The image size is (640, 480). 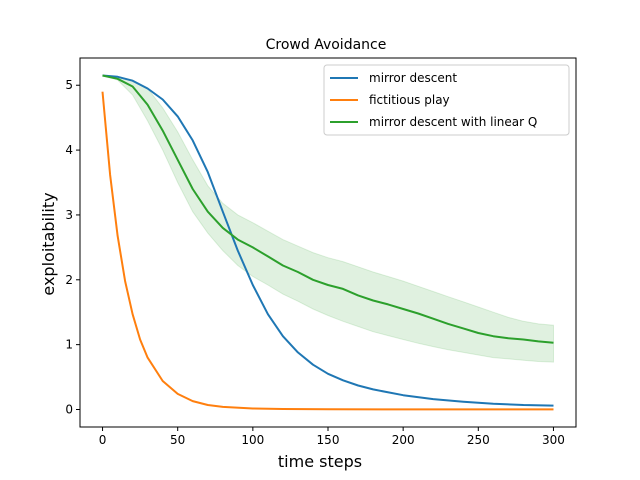 I want to click on legend-label-0: mirror descent, so click(x=413, y=78).